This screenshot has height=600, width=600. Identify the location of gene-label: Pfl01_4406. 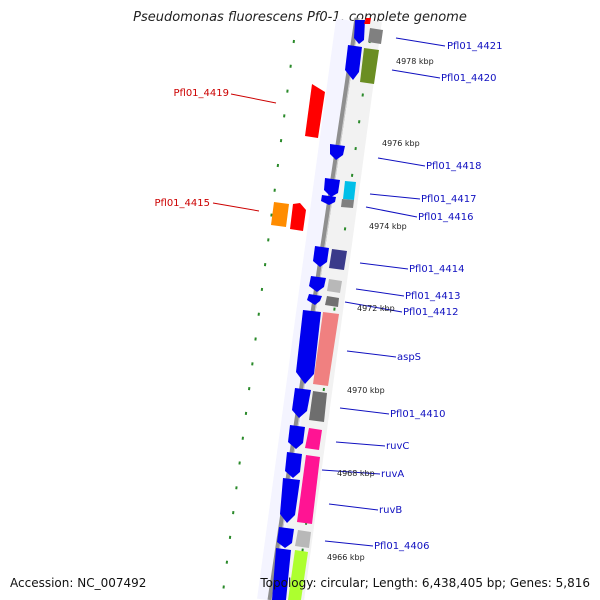
(402, 546).